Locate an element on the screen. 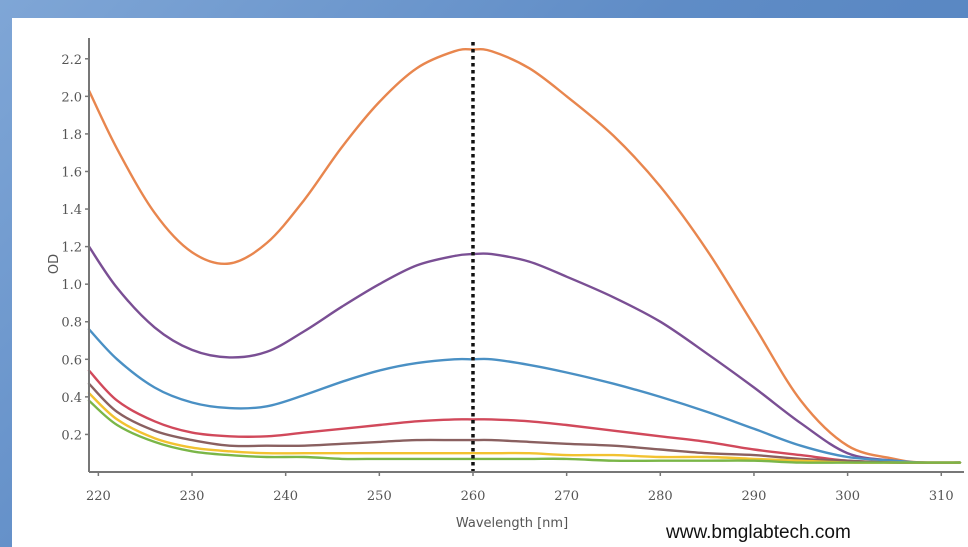 Image resolution: width=968 pixels, height=547 pixels. y-tick-label: 1.0 is located at coordinates (71, 285).